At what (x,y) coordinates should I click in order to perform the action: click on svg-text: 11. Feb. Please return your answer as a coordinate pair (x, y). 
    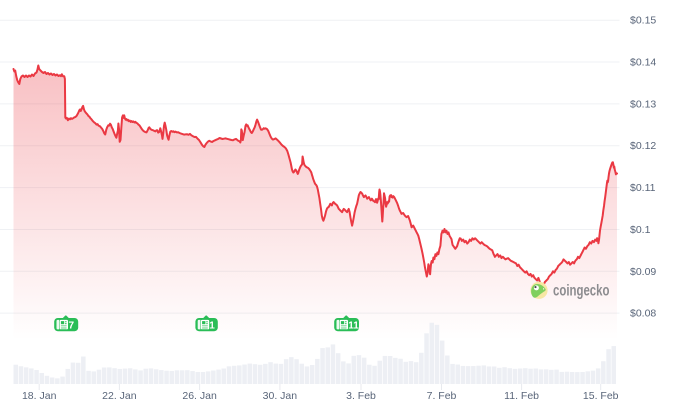
    Looking at the image, I should click on (521, 396).